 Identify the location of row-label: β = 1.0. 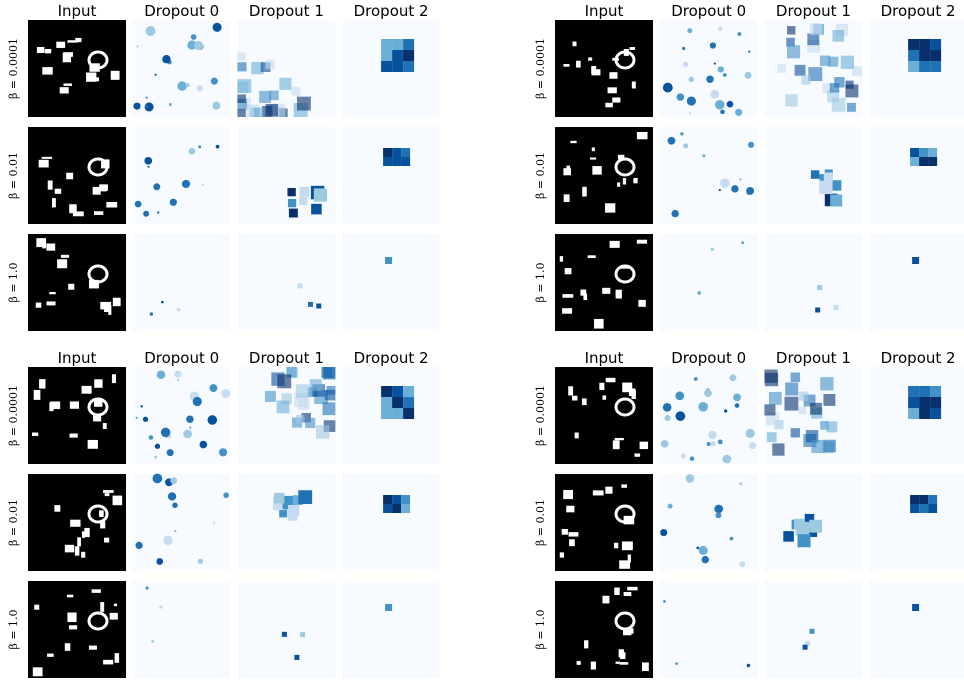
(13, 282).